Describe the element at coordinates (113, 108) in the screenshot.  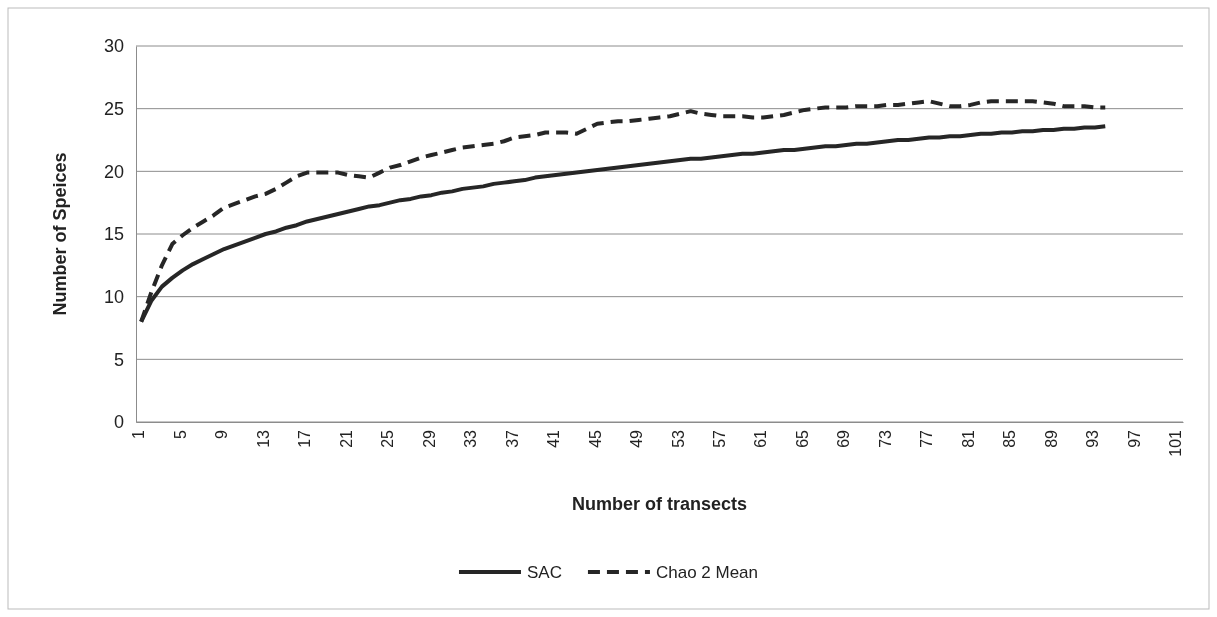
I see `y-tick-label: 25` at that location.